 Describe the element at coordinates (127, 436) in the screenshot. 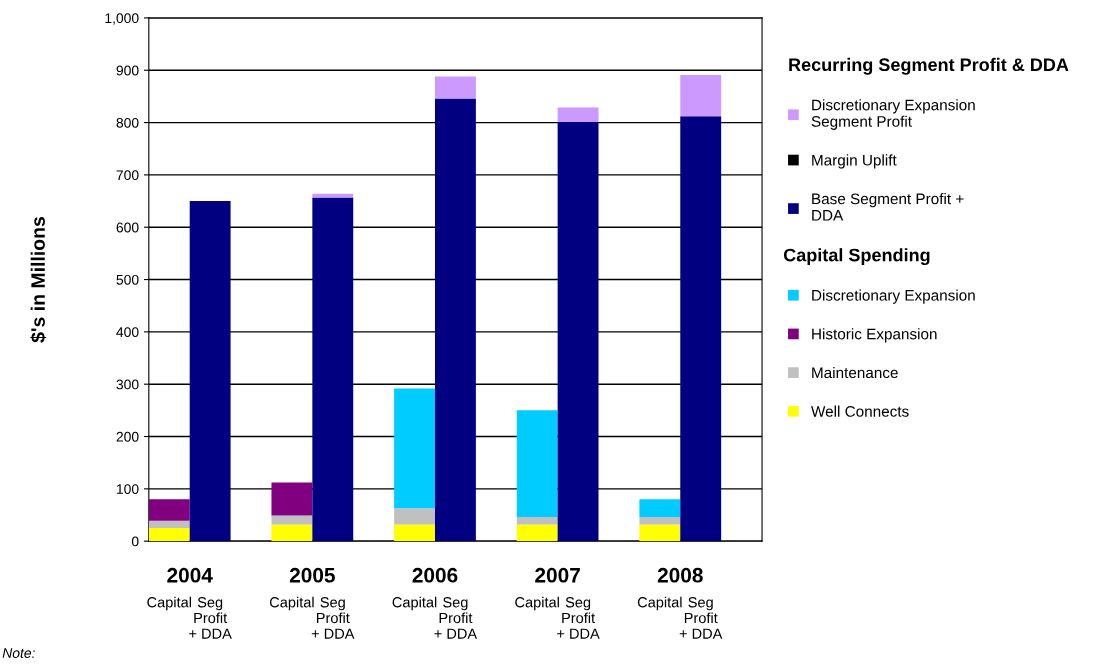

I see `y-tick-label: 200` at that location.